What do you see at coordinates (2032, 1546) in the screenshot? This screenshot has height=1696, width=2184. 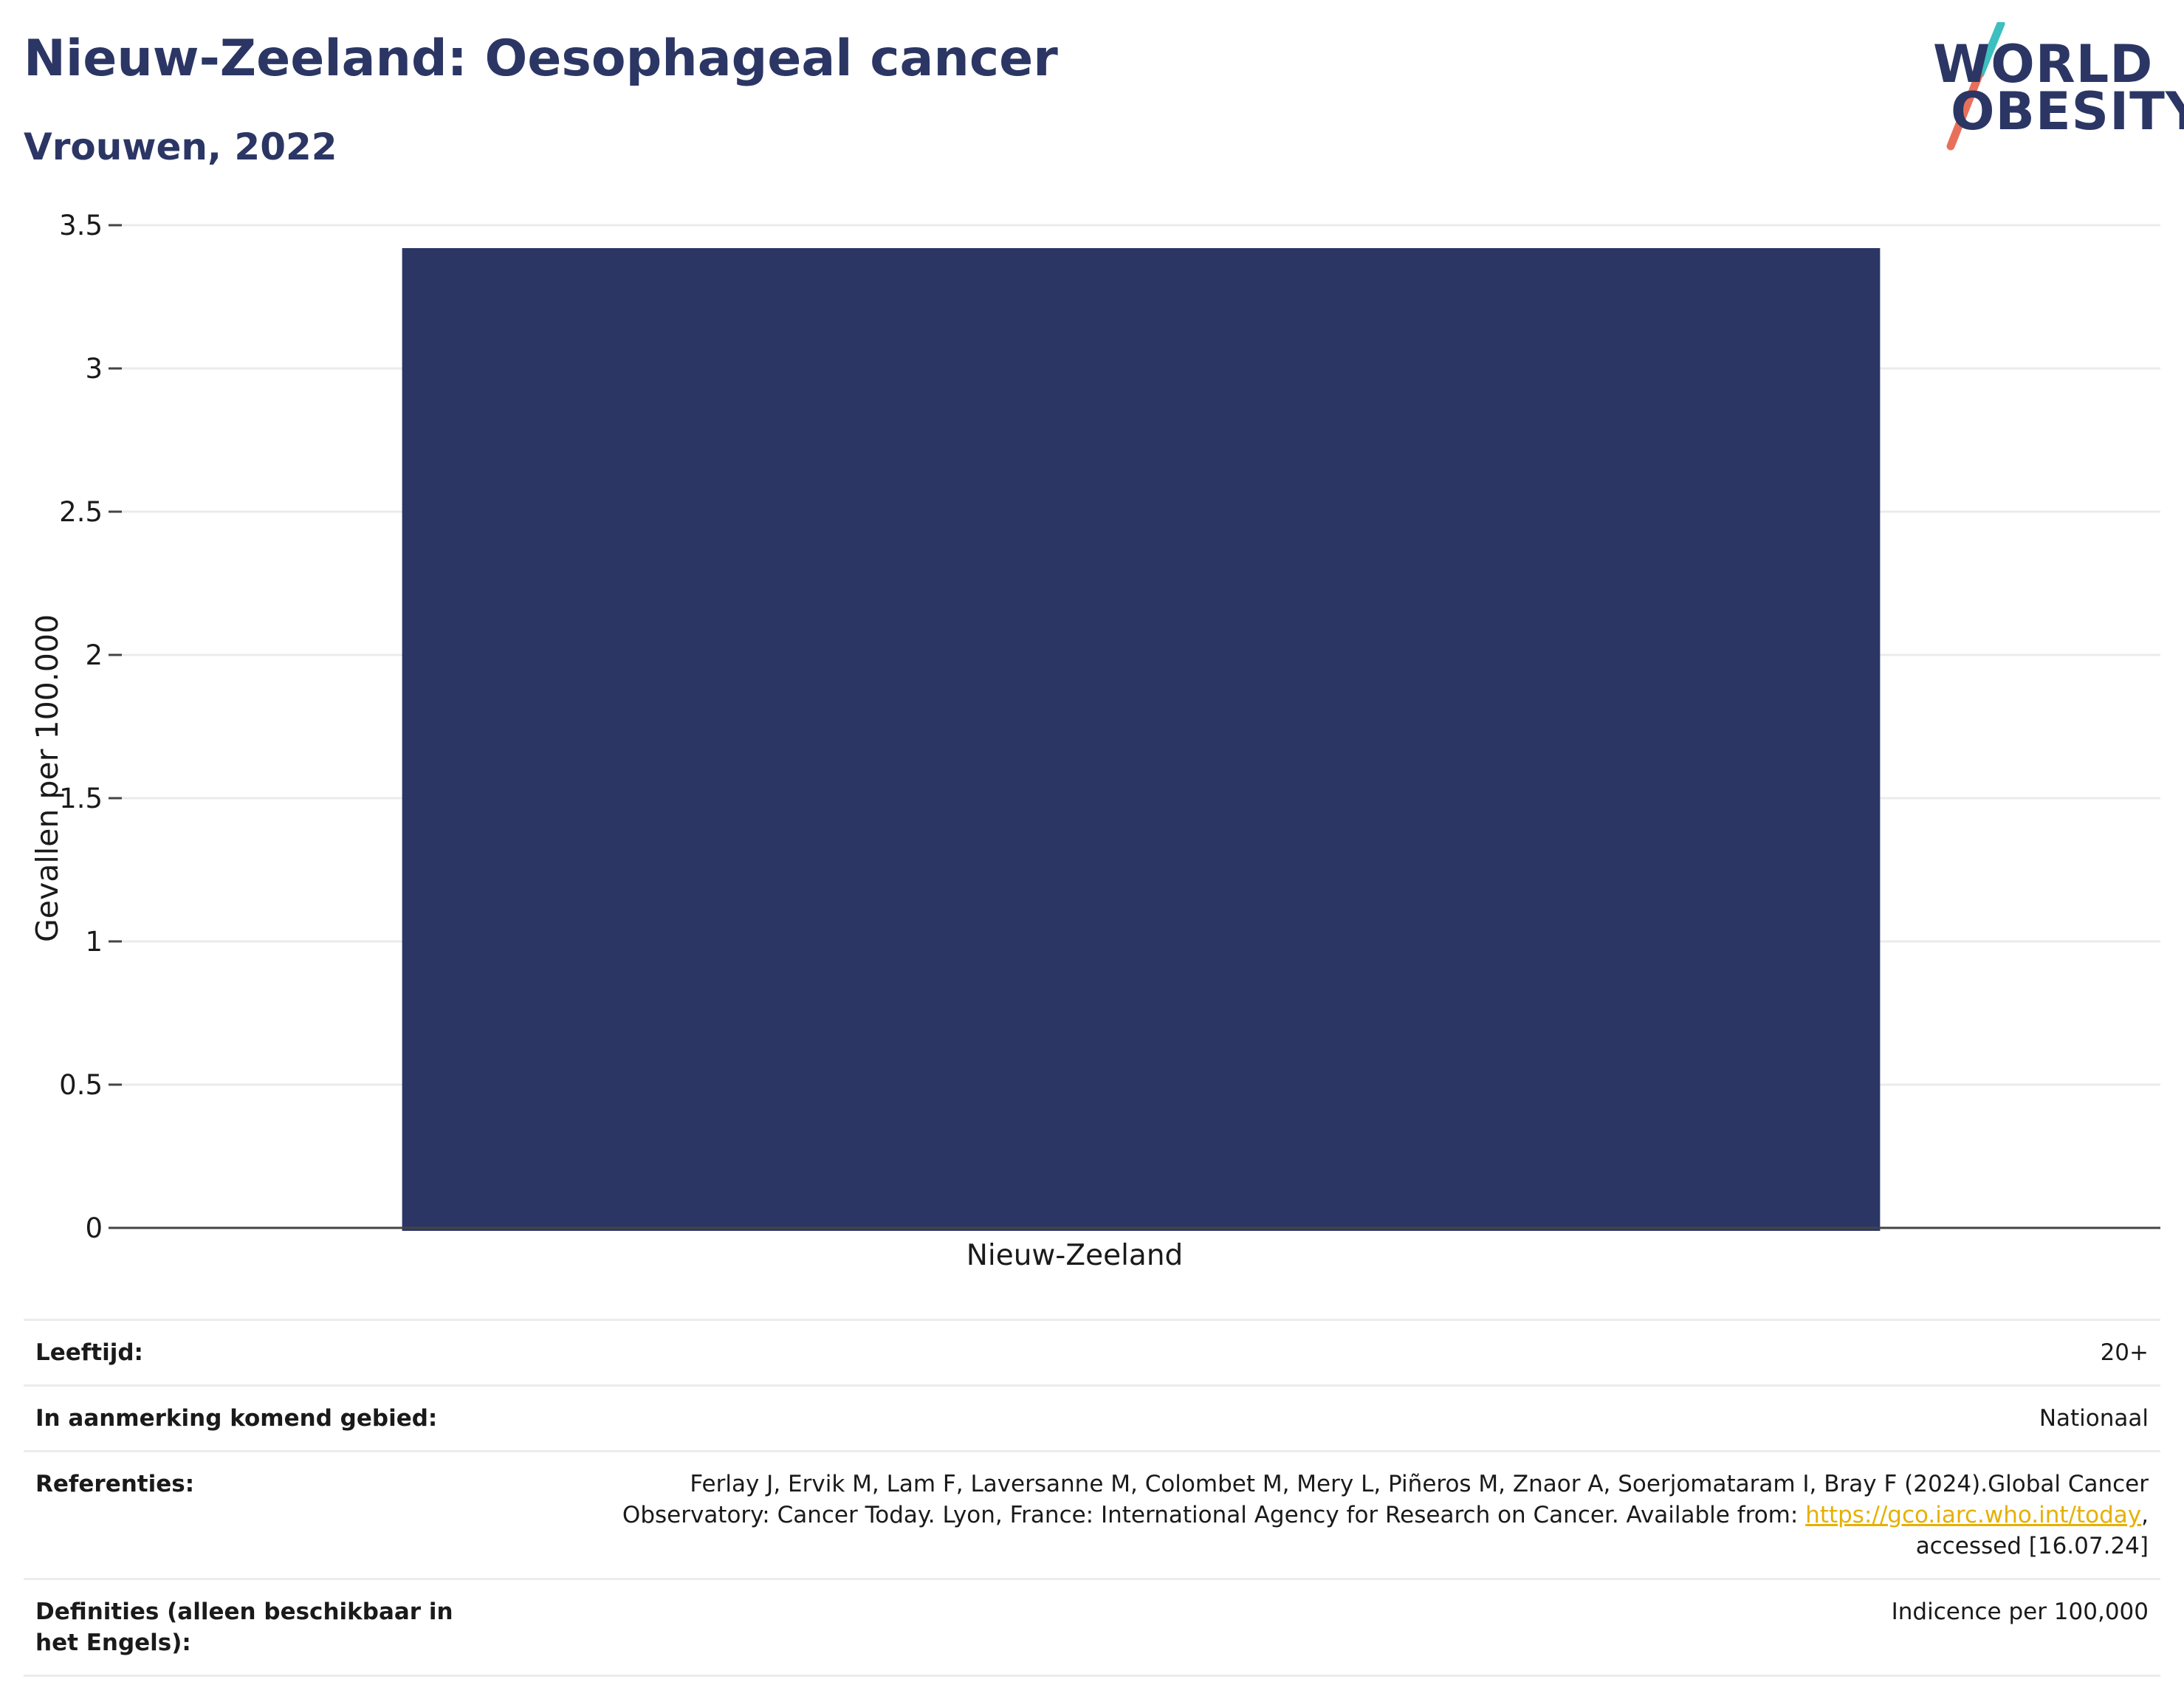 I see `references-line3: accessed [16.07.24]` at bounding box center [2032, 1546].